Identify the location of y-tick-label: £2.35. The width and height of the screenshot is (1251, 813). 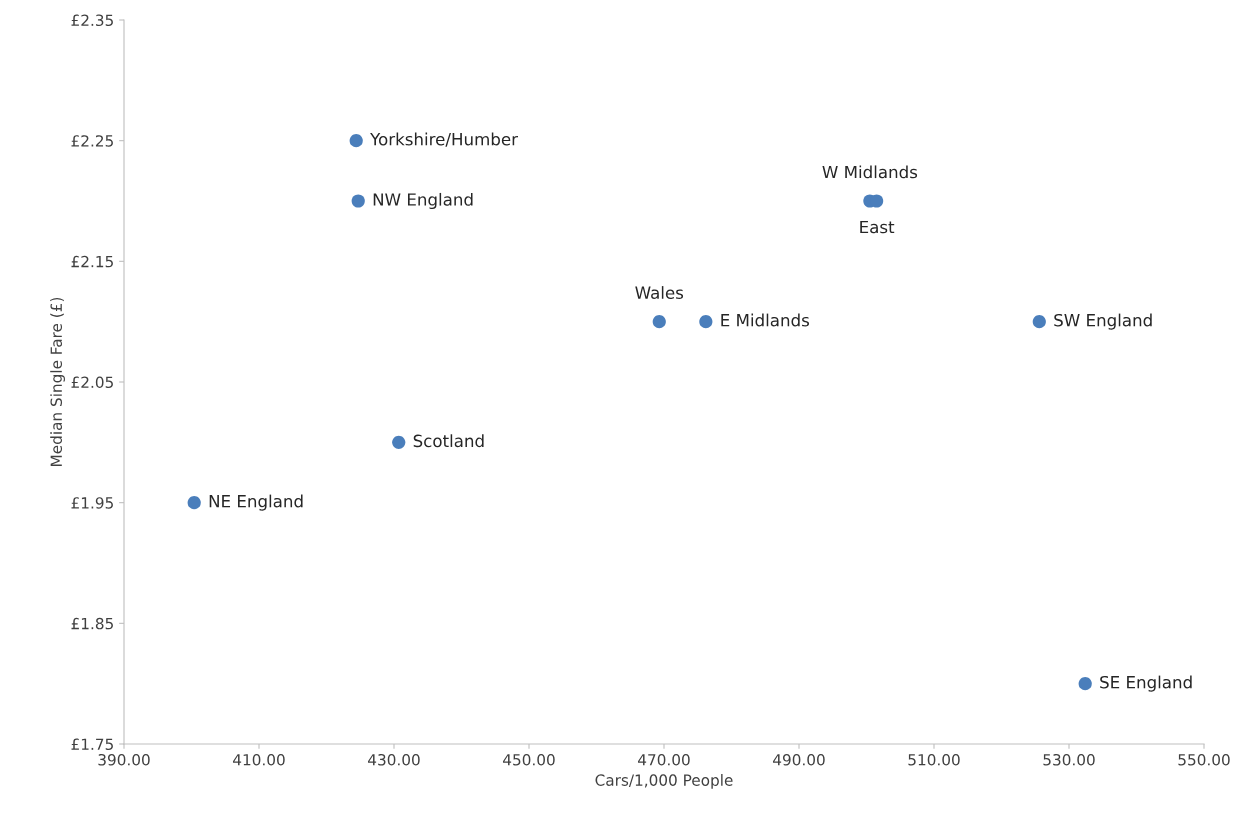
(92, 20).